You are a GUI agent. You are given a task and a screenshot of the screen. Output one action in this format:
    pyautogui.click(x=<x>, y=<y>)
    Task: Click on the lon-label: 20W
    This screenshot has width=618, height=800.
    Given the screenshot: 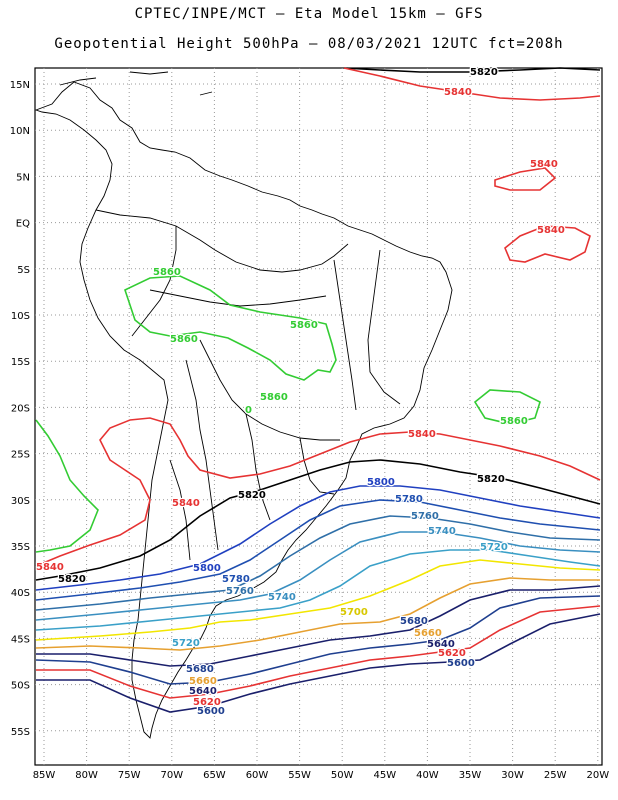 What is the action you would take?
    pyautogui.click(x=597, y=775)
    